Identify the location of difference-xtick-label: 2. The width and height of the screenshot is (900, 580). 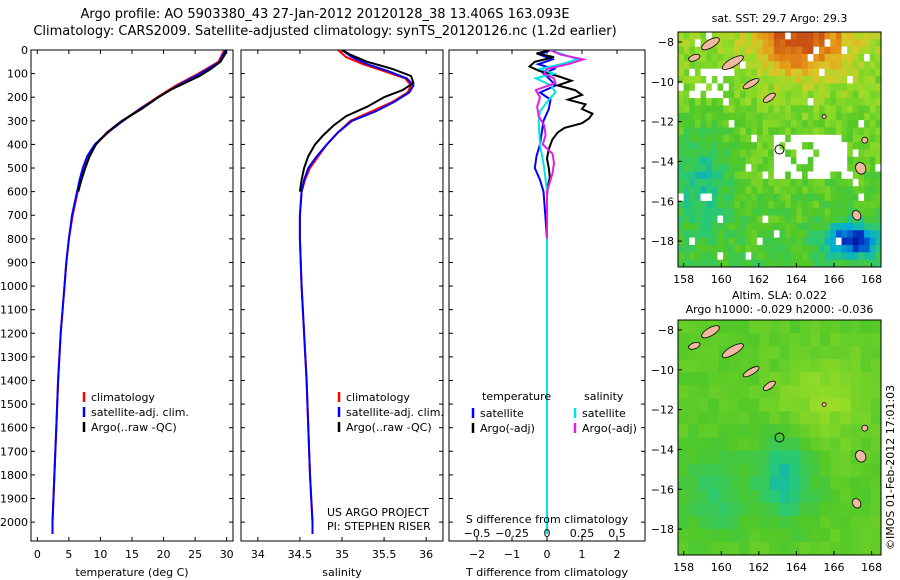
(617, 554).